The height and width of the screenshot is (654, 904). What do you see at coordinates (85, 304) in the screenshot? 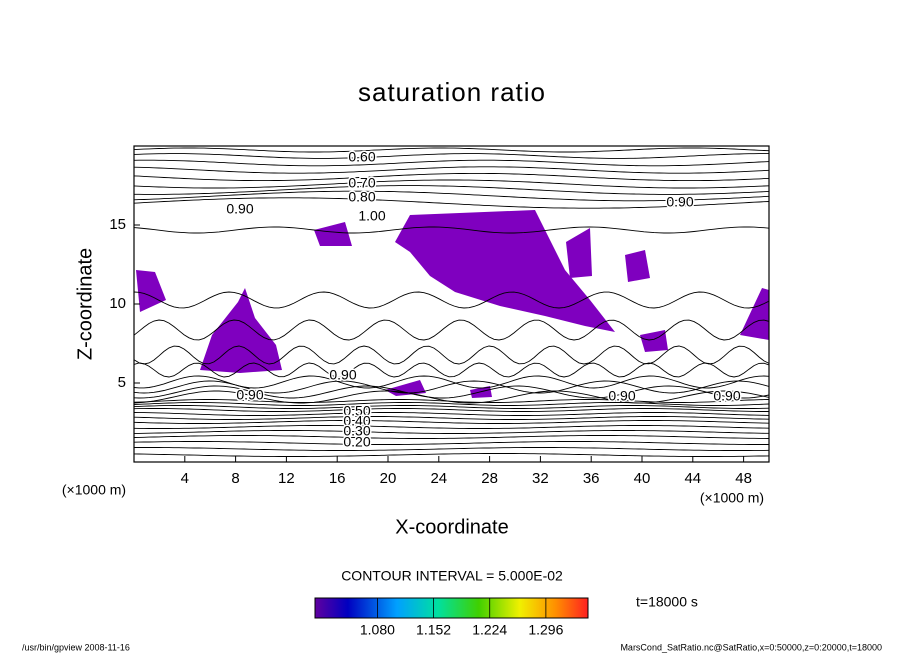
I see `y-axis-label: Z-coordinate` at bounding box center [85, 304].